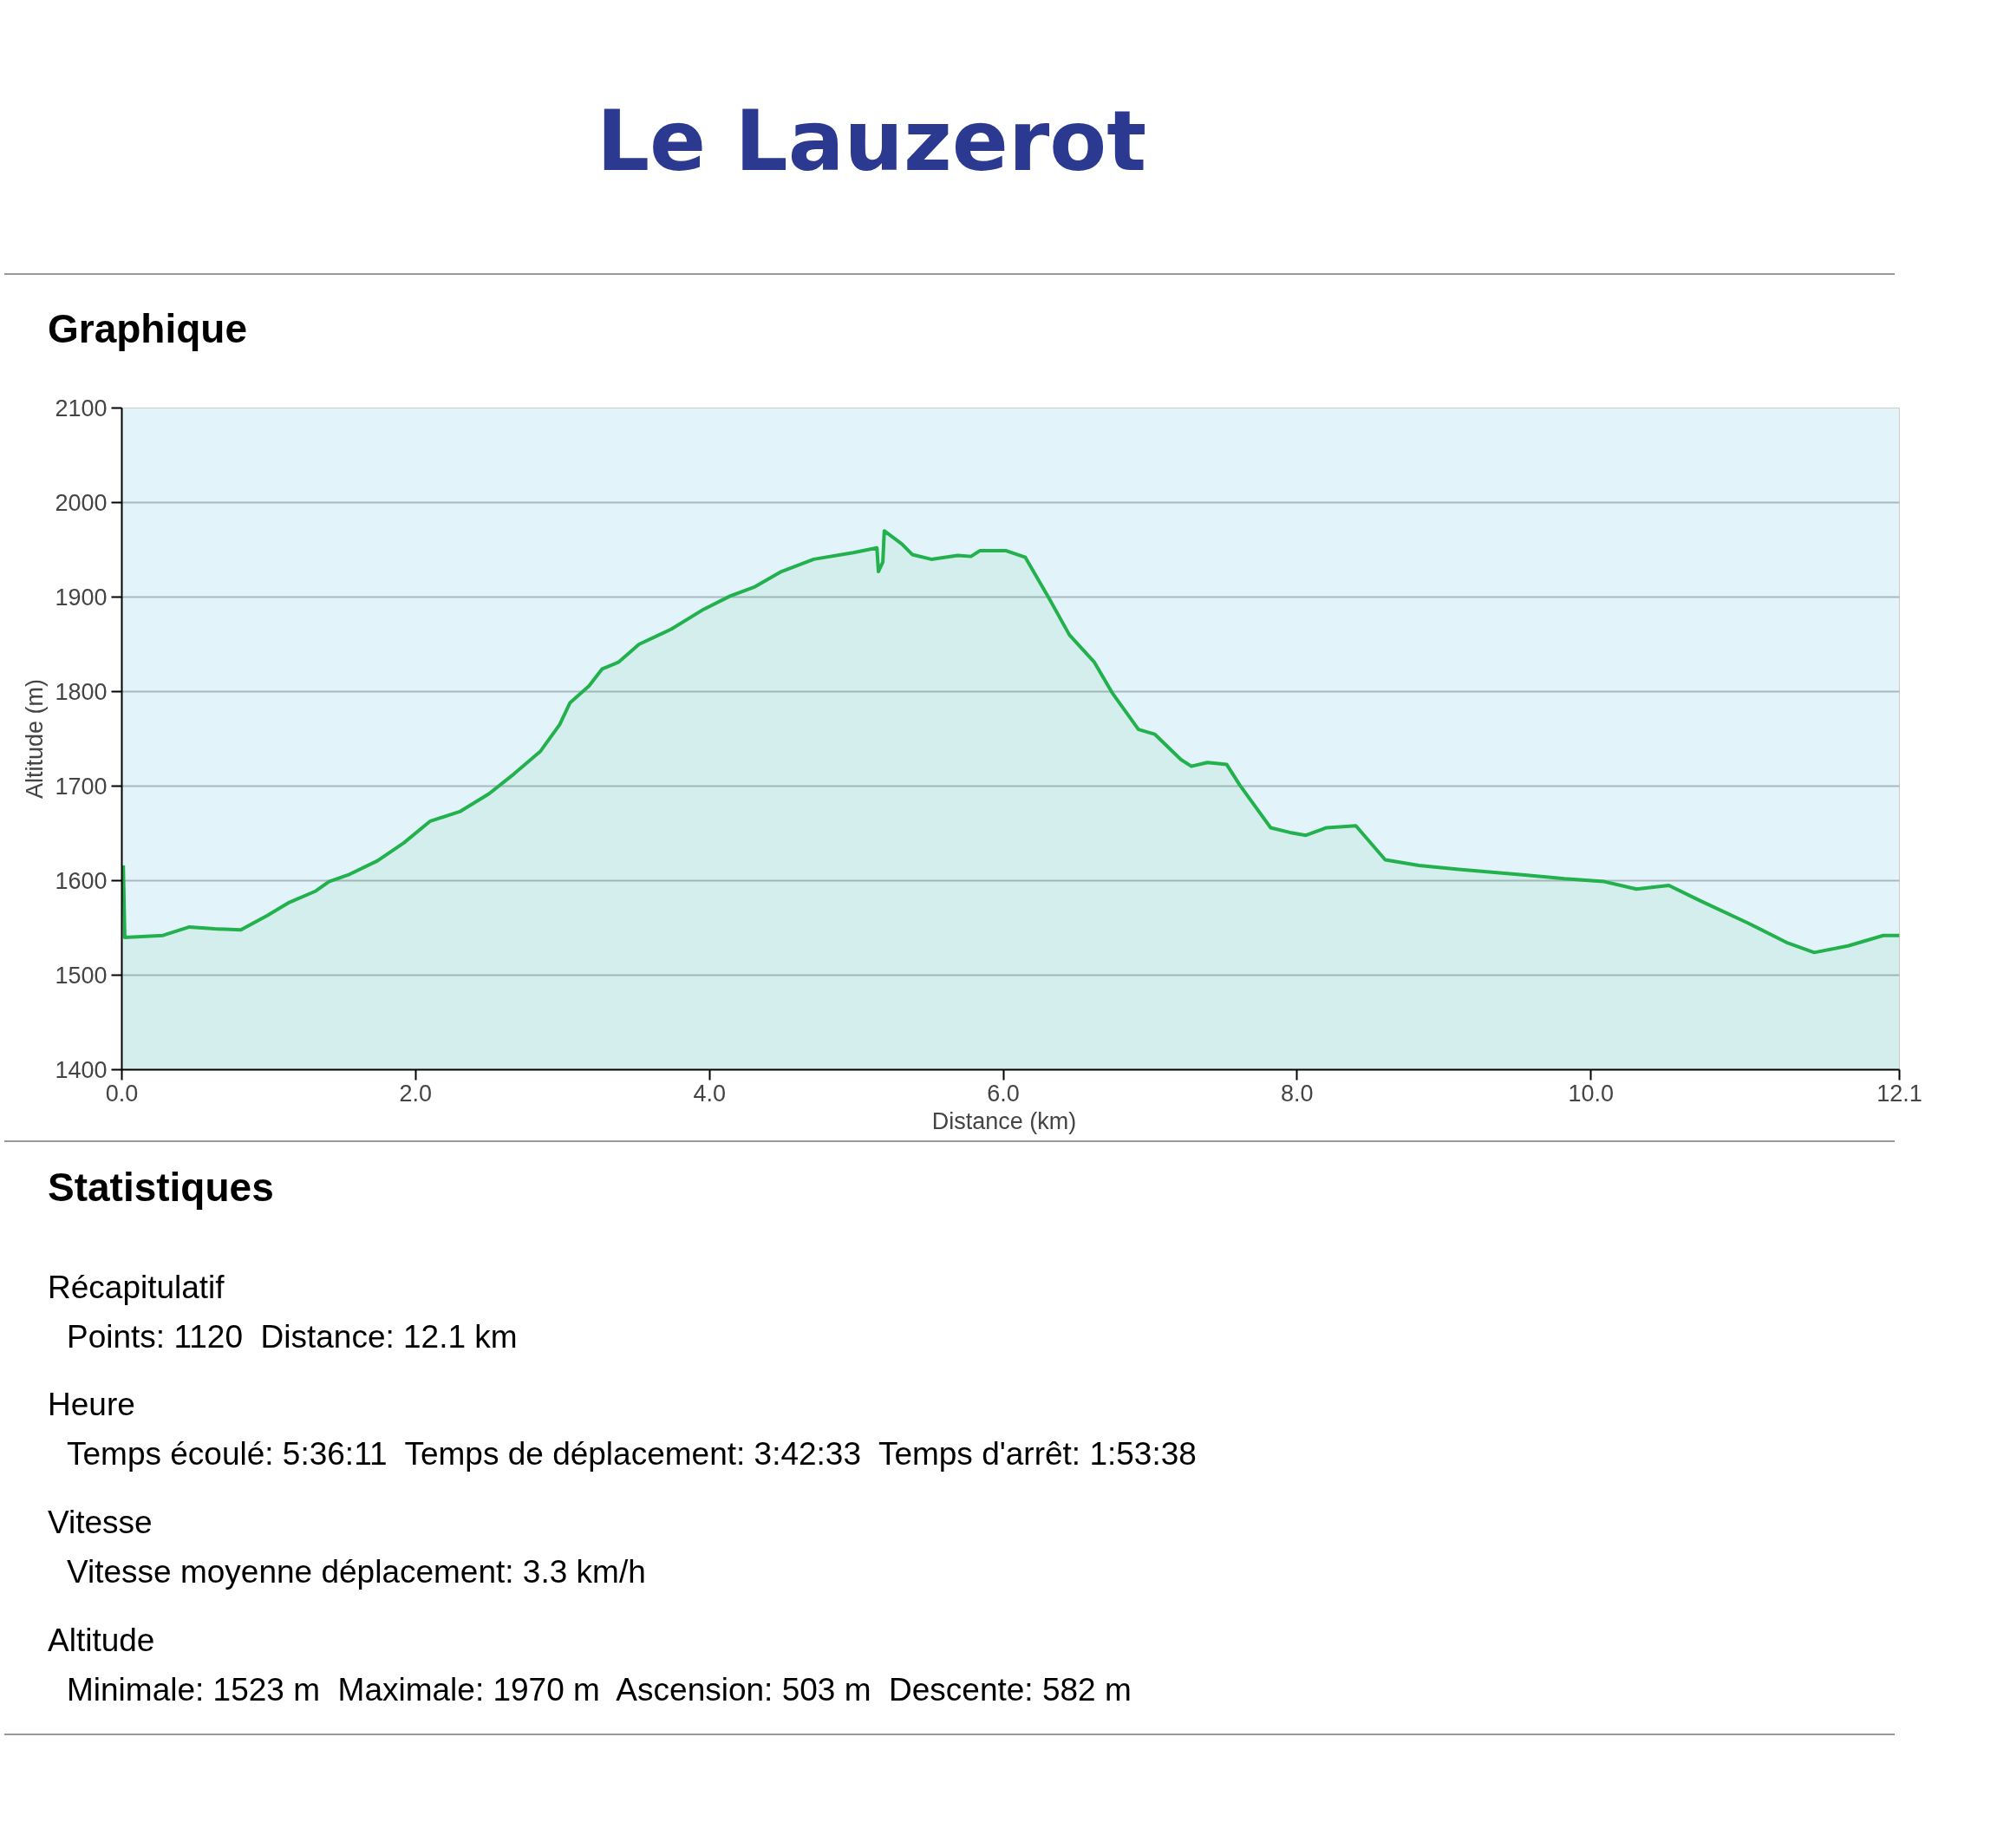  I want to click on x-axis-title: Distance (km), so click(1004, 1120).